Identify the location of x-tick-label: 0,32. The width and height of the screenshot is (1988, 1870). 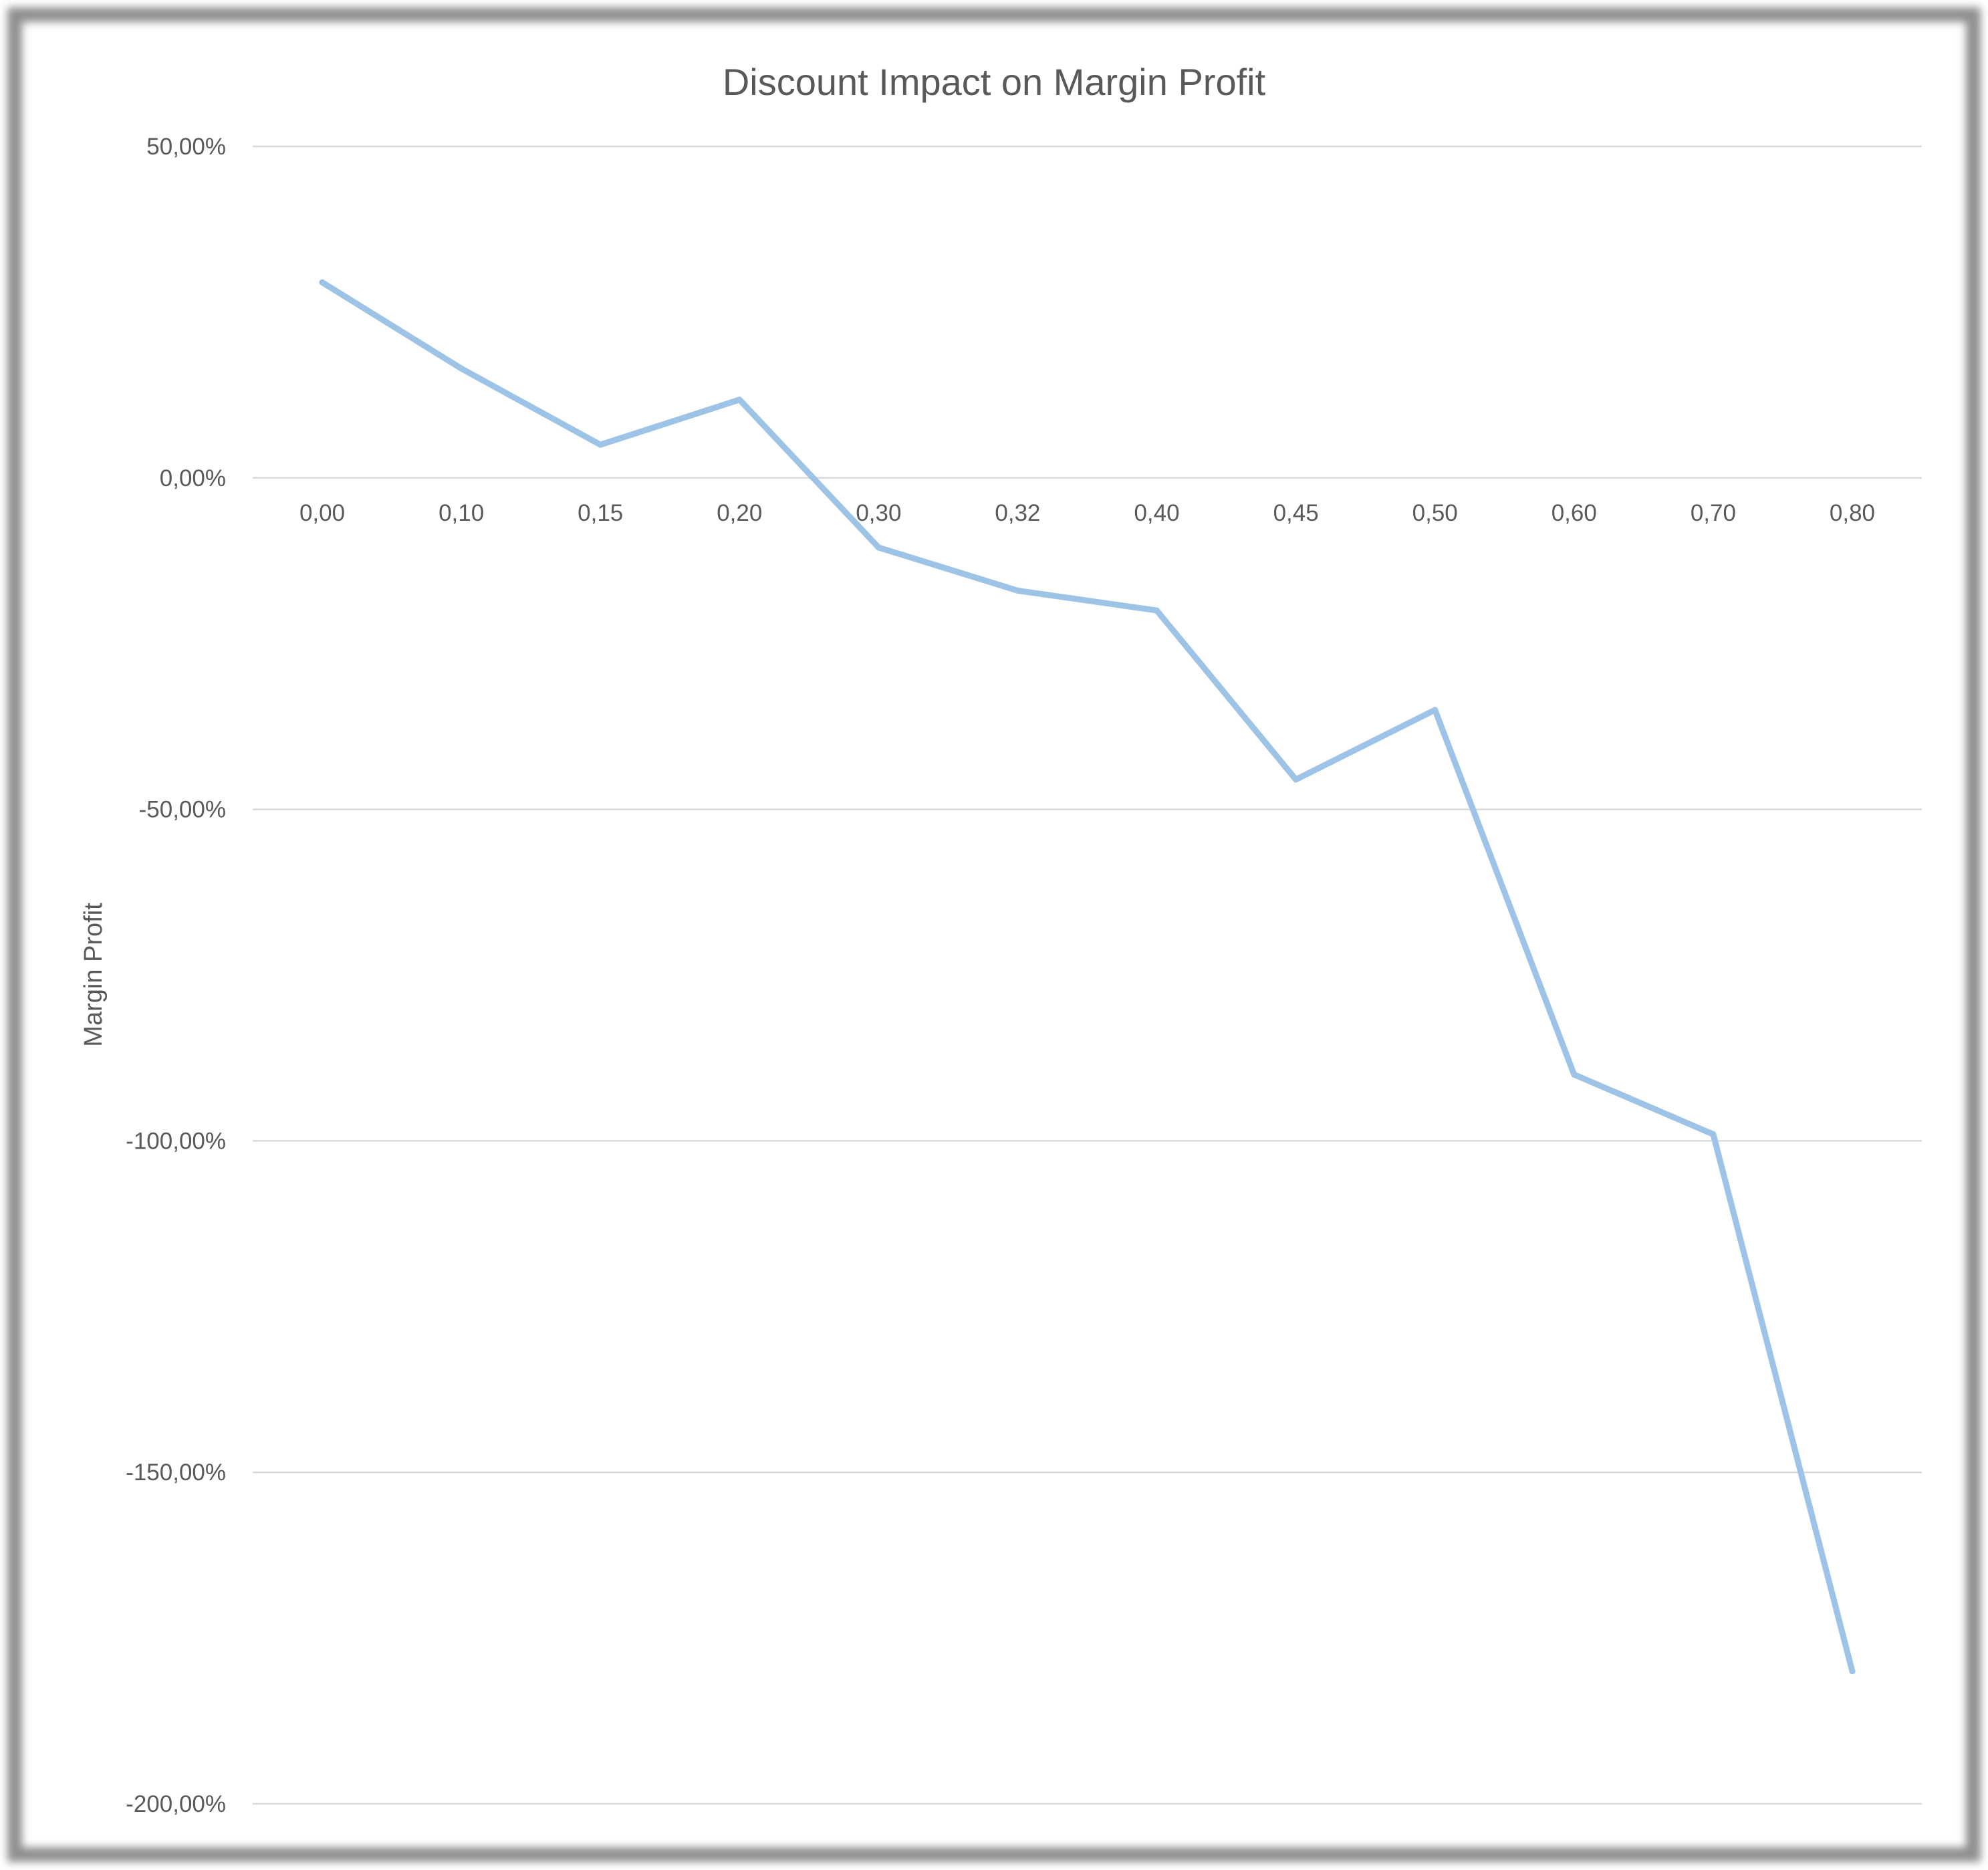
(1017, 513).